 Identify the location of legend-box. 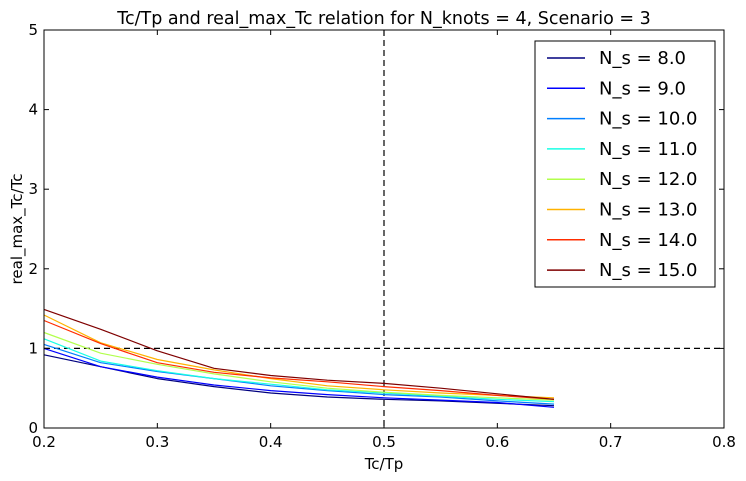
(625, 164).